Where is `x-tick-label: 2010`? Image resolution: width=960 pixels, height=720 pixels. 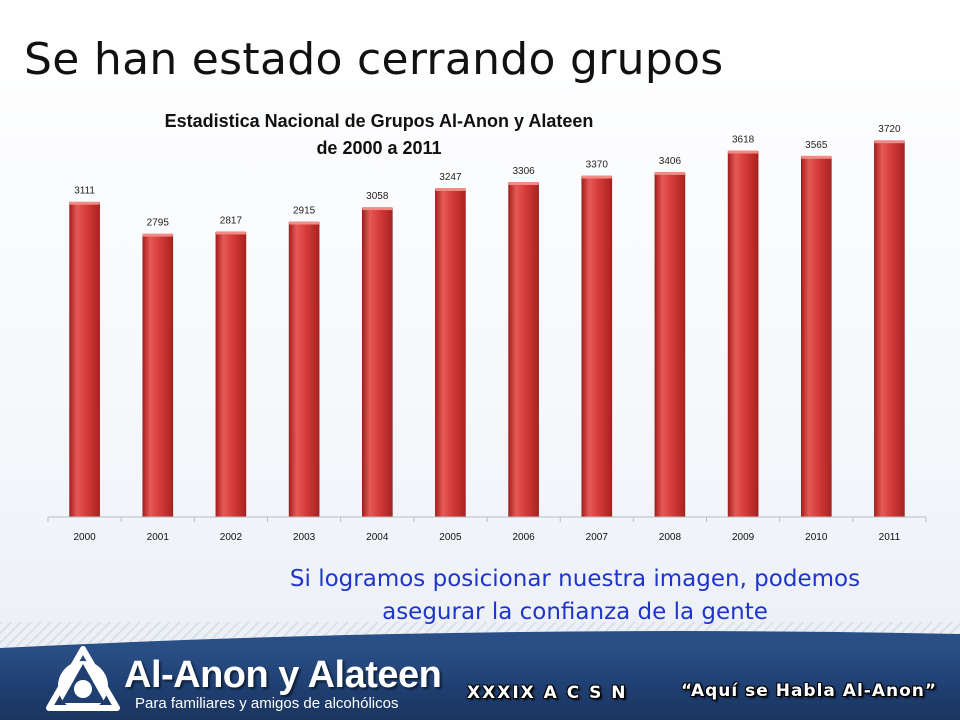
x-tick-label: 2010 is located at coordinates (816, 537).